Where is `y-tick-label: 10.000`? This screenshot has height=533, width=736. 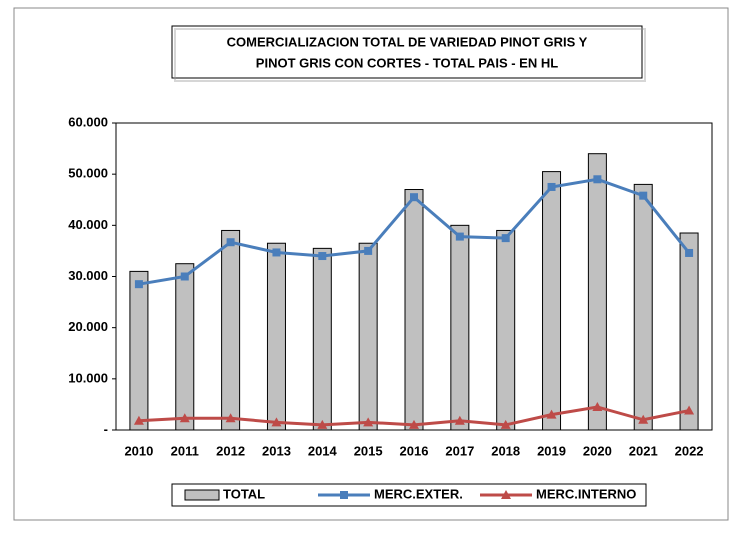
y-tick-label: 10.000 is located at coordinates (88, 377).